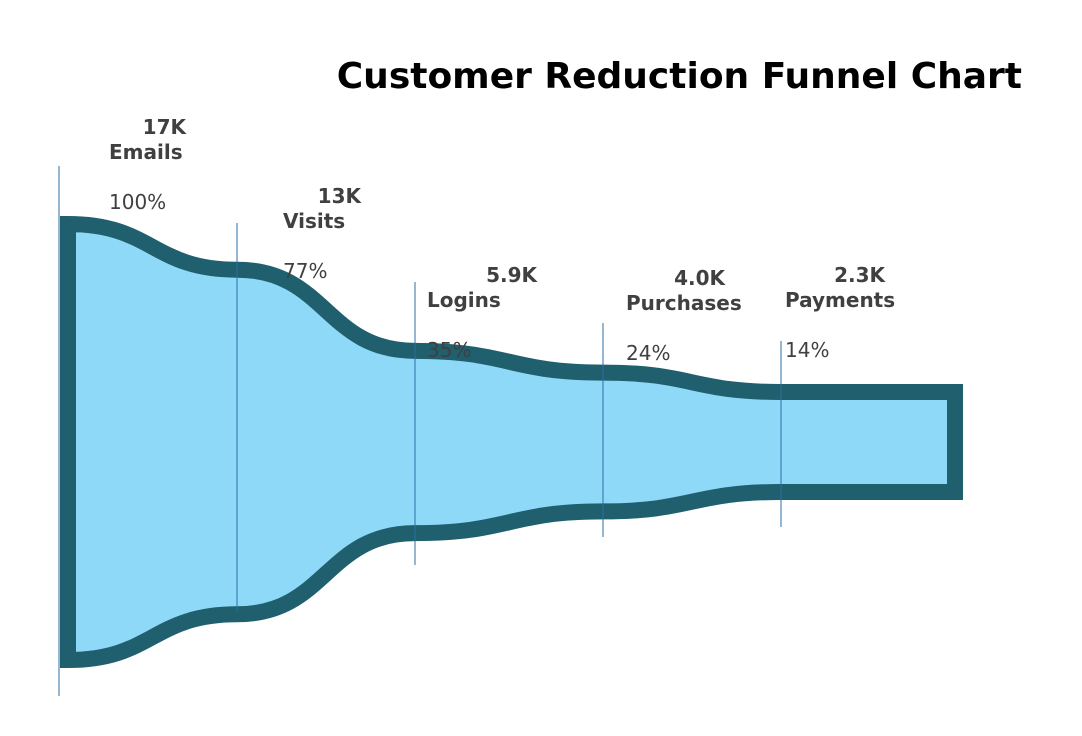 The height and width of the screenshot is (736, 1082). What do you see at coordinates (512, 275) in the screenshot?
I see `stage-value-logins: 5.9K` at bounding box center [512, 275].